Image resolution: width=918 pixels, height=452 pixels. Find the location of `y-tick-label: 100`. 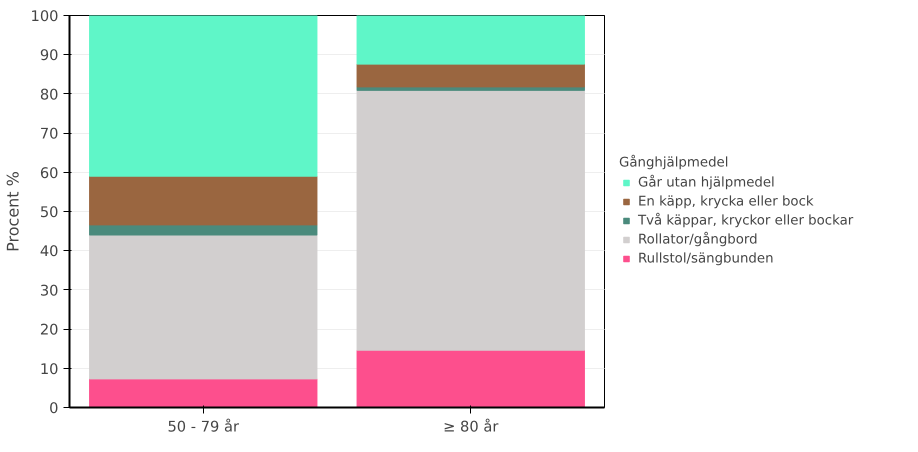

y-tick-label: 100 is located at coordinates (44, 16).